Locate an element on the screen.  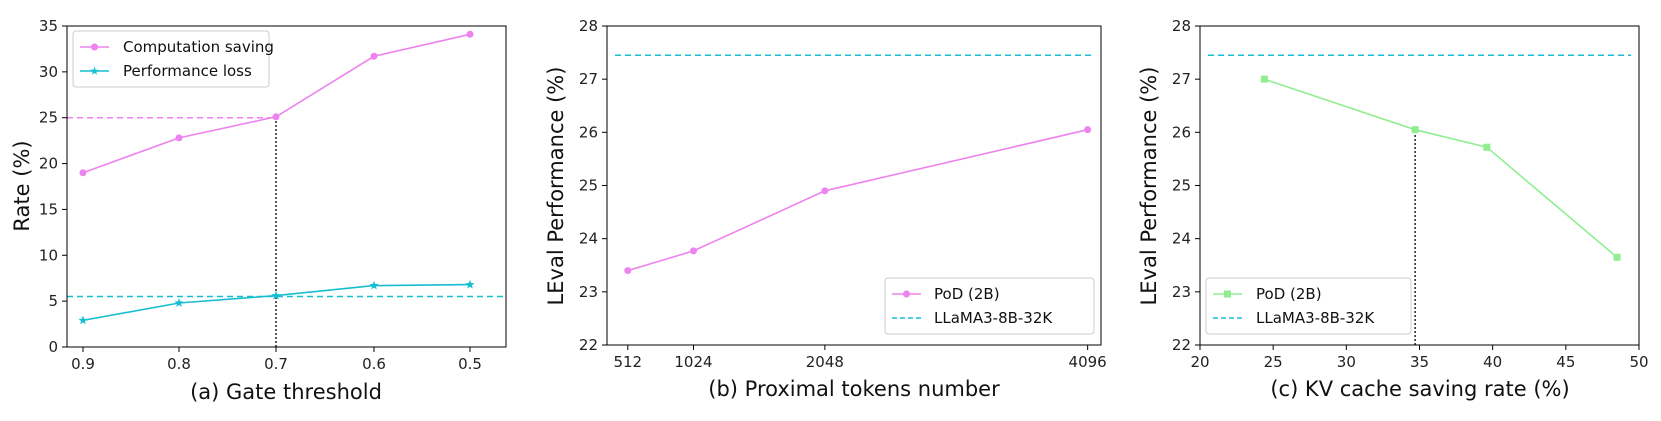
y-tick-label-0: 0 is located at coordinates (53, 347).